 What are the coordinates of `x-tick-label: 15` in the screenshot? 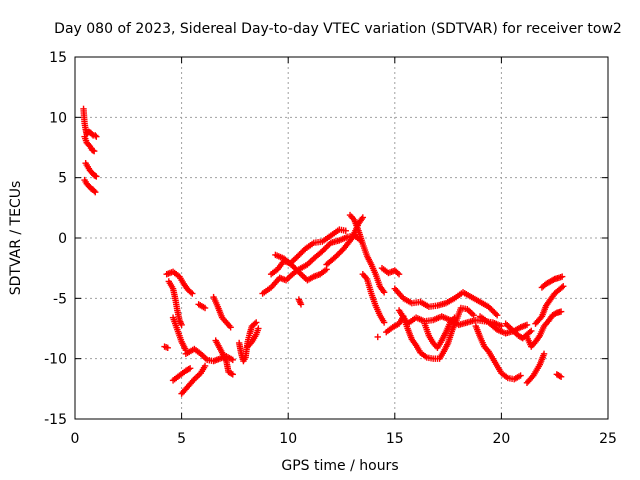 It's located at (395, 439).